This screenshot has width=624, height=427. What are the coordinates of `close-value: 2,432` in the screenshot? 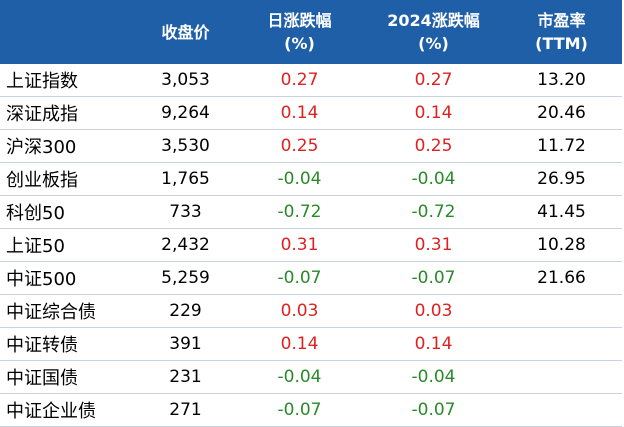 It's located at (185, 245).